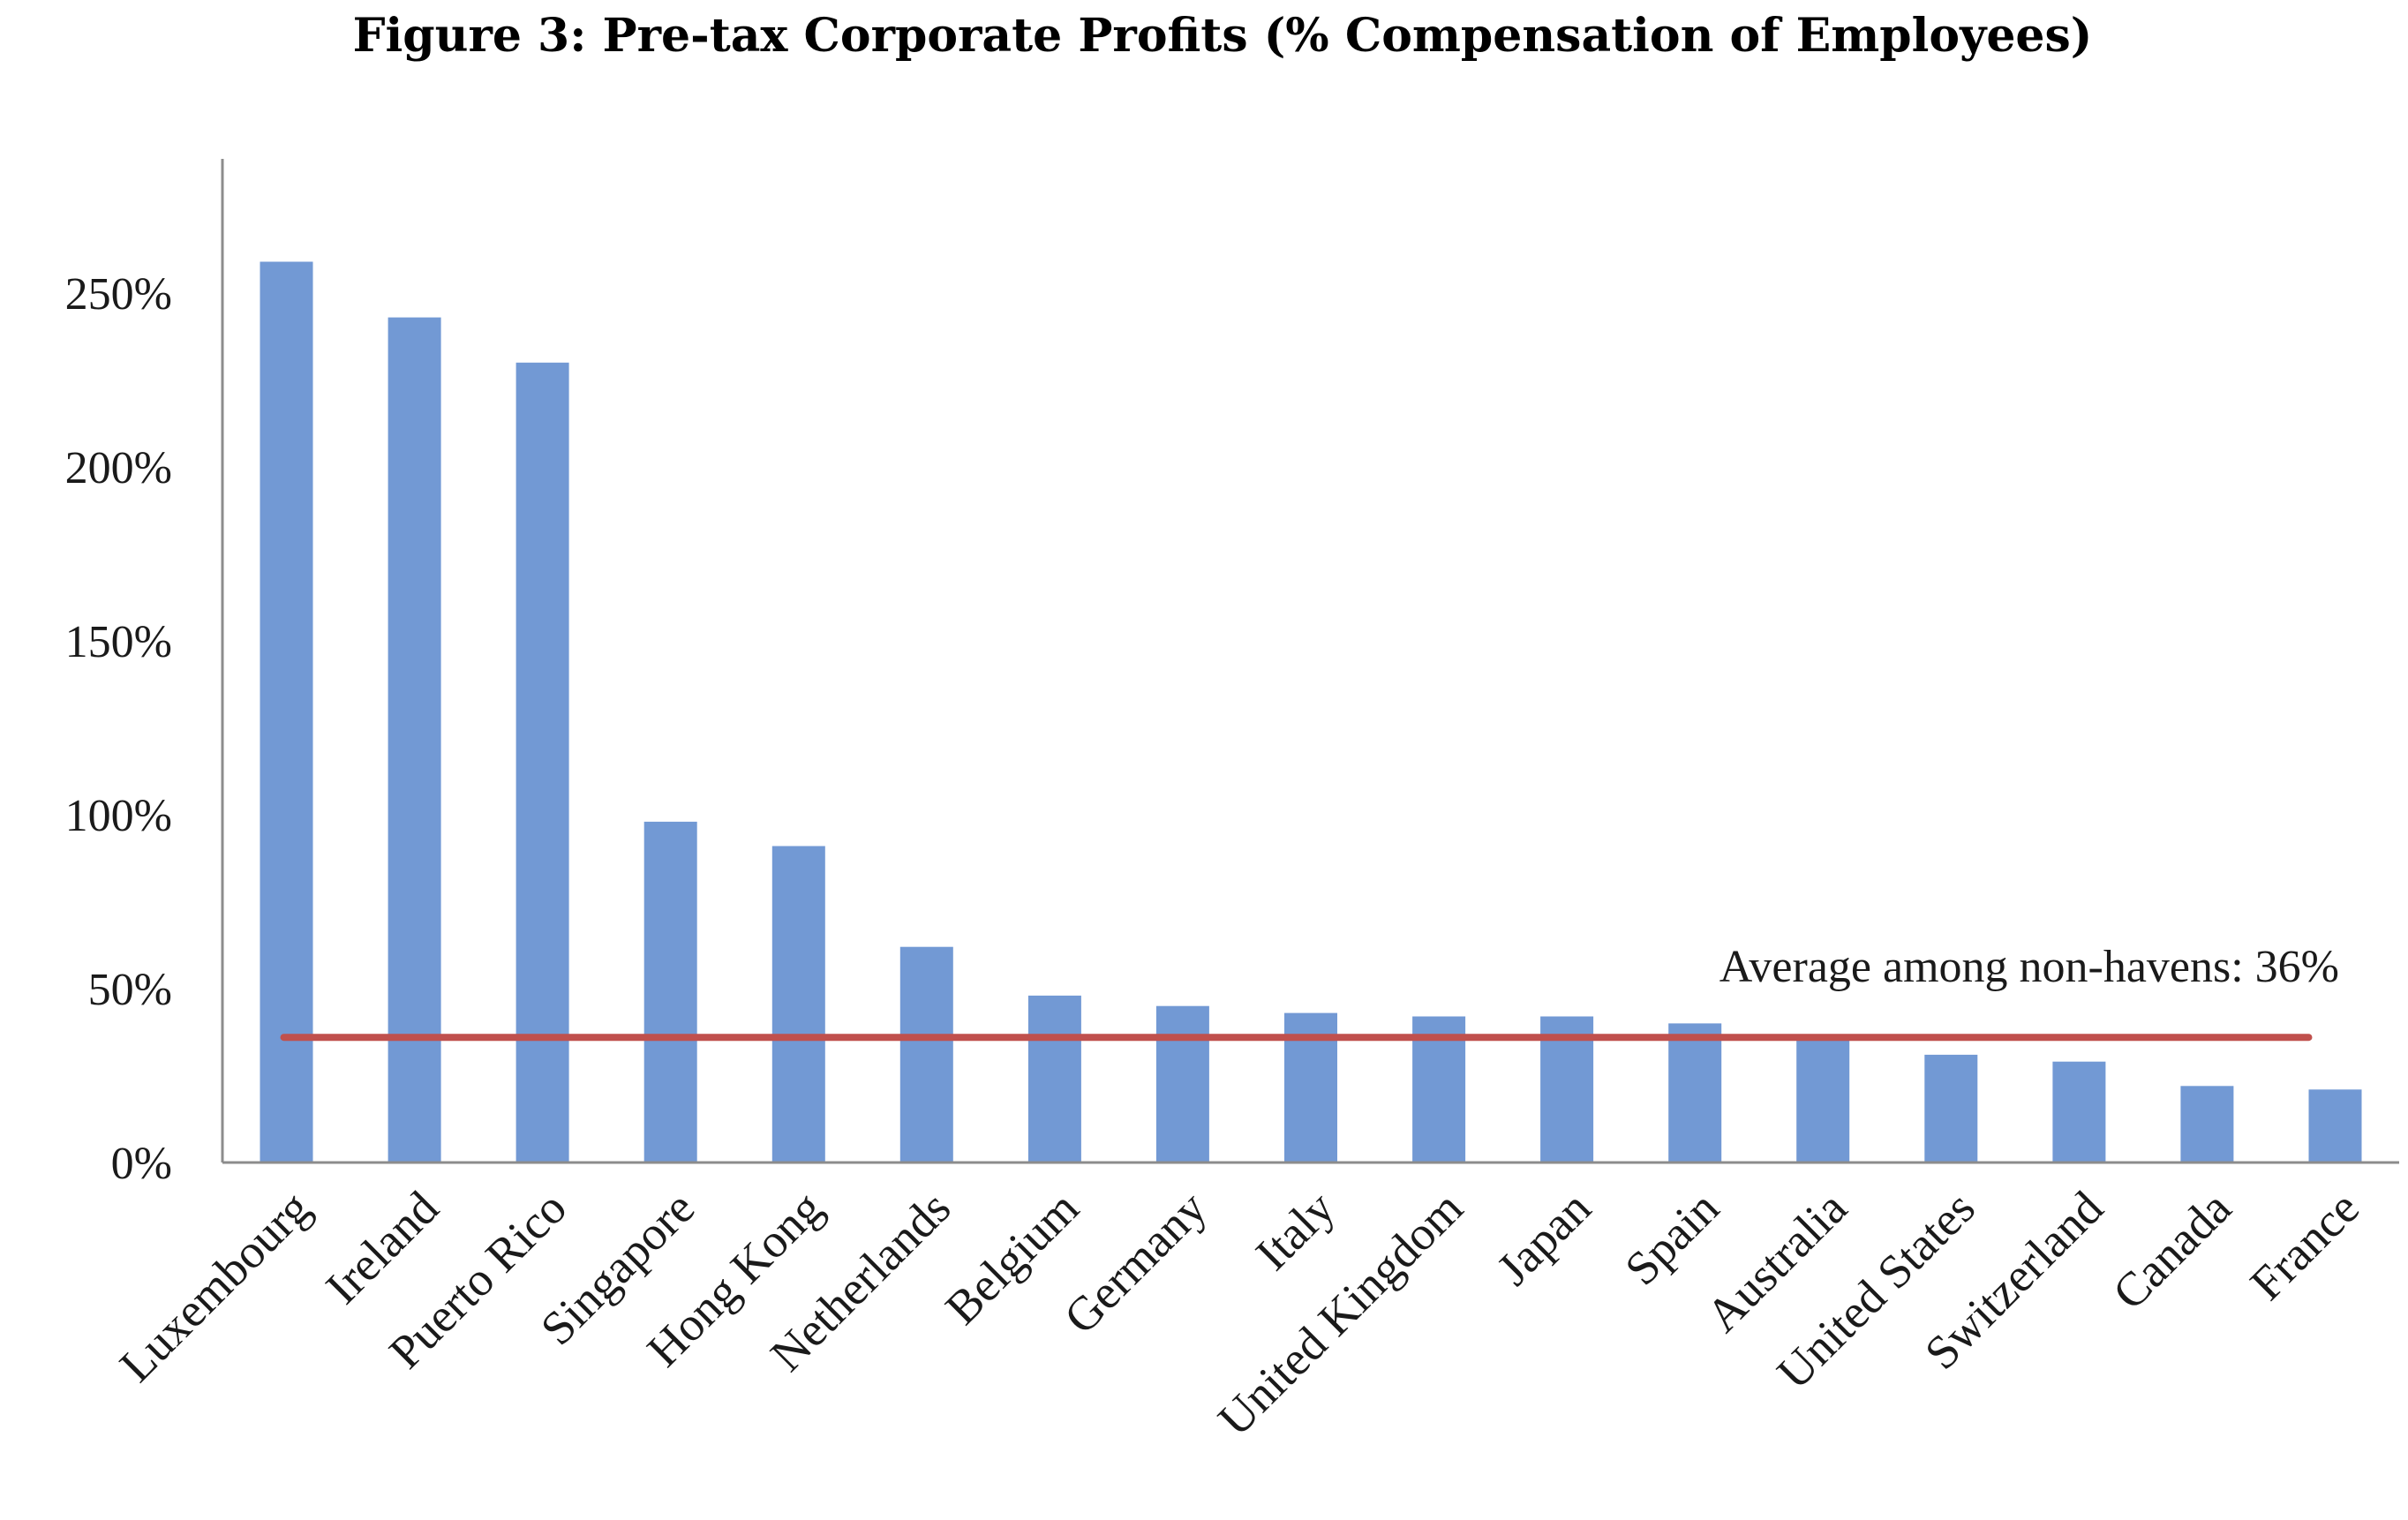 This screenshot has height=1520, width=2408. What do you see at coordinates (1135, 1262) in the screenshot?
I see `x-category-label: Germany` at bounding box center [1135, 1262].